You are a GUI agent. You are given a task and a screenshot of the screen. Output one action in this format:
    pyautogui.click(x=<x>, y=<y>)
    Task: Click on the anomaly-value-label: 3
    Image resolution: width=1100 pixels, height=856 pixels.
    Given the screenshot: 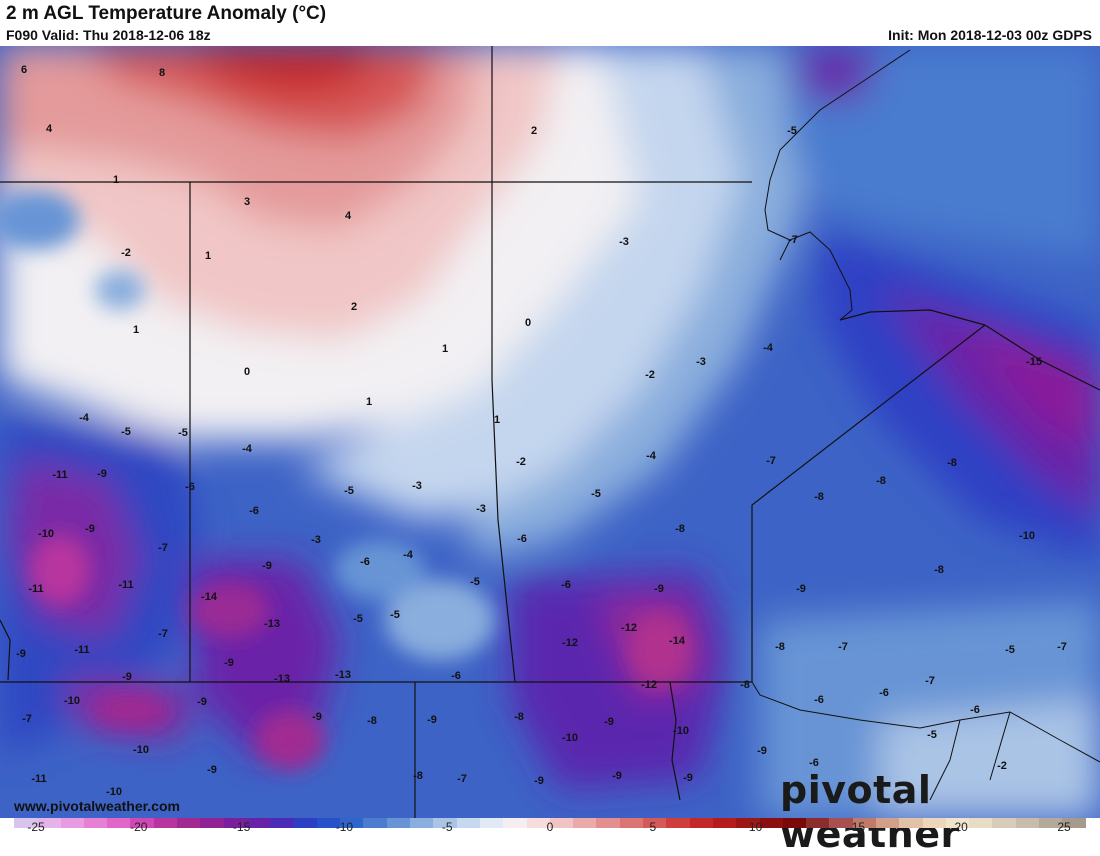 What is the action you would take?
    pyautogui.click(x=247, y=202)
    